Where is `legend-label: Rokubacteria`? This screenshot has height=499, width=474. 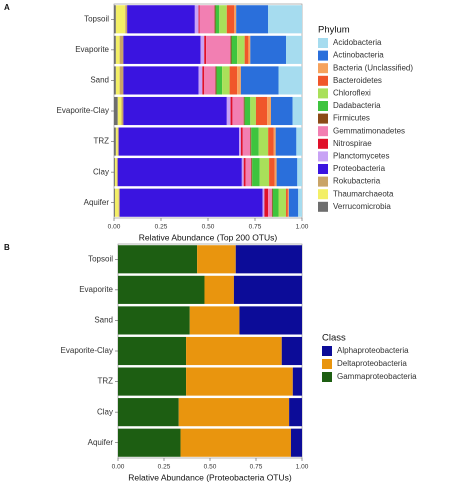 legend-label: Rokubacteria is located at coordinates (357, 181).